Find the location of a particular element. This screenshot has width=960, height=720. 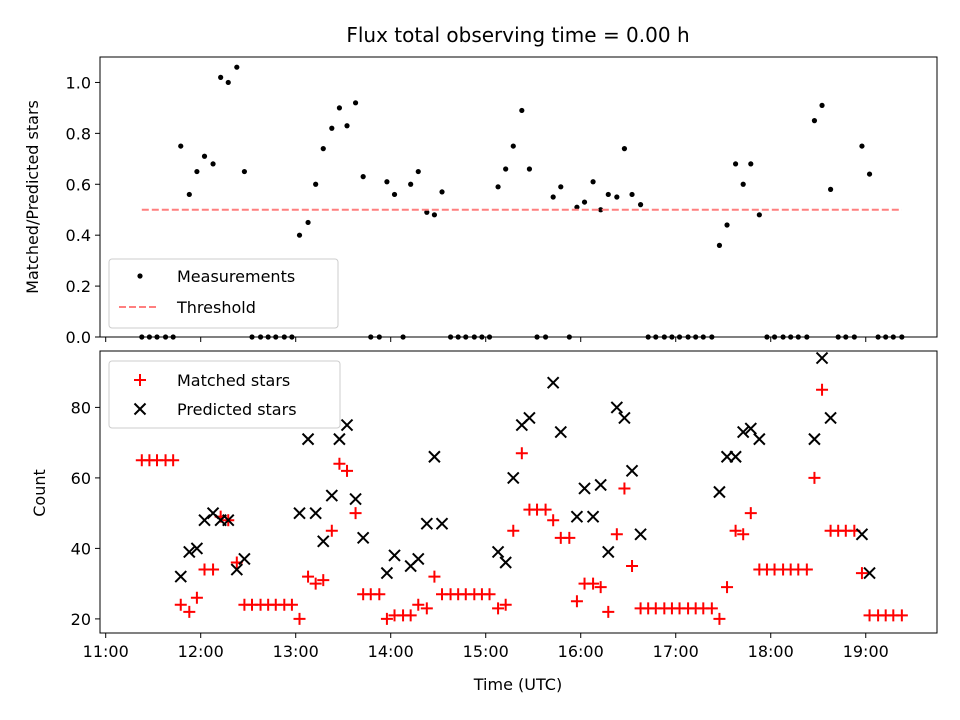

x-tick-label: 11:00 is located at coordinates (106, 651).